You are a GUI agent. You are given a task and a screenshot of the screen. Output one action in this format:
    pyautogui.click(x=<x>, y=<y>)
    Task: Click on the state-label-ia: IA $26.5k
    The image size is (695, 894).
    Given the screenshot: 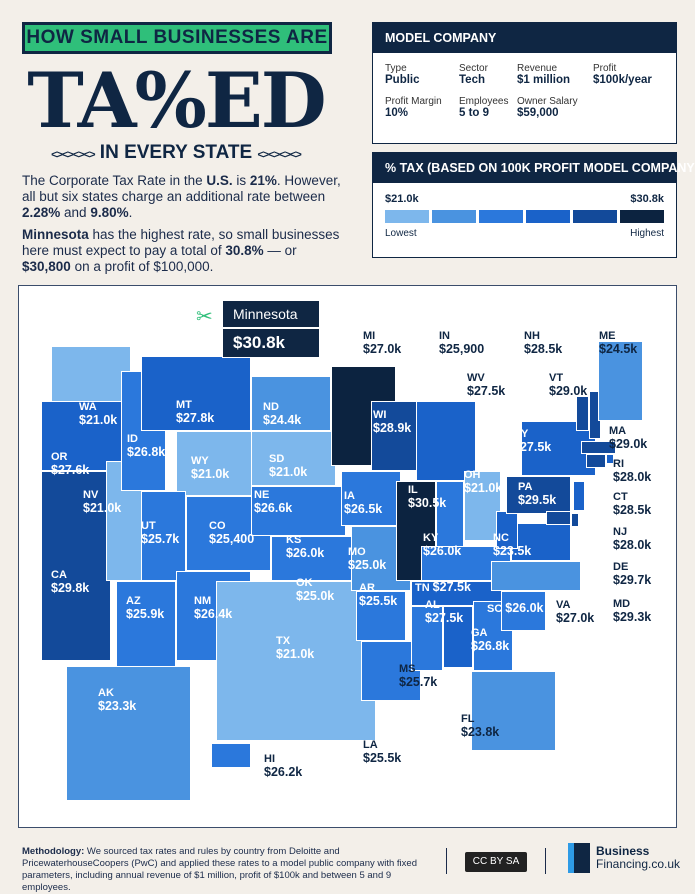 What is the action you would take?
    pyautogui.click(x=363, y=503)
    